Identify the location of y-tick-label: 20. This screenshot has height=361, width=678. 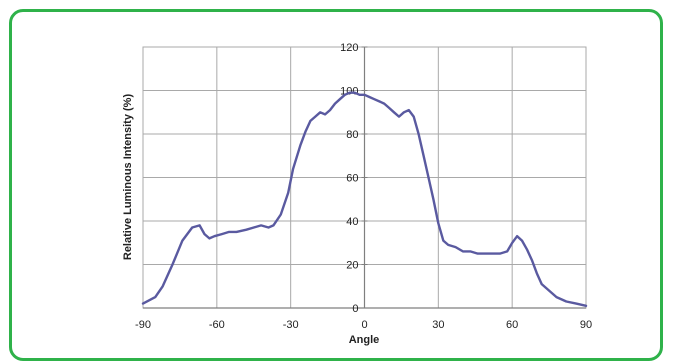
(352, 266).